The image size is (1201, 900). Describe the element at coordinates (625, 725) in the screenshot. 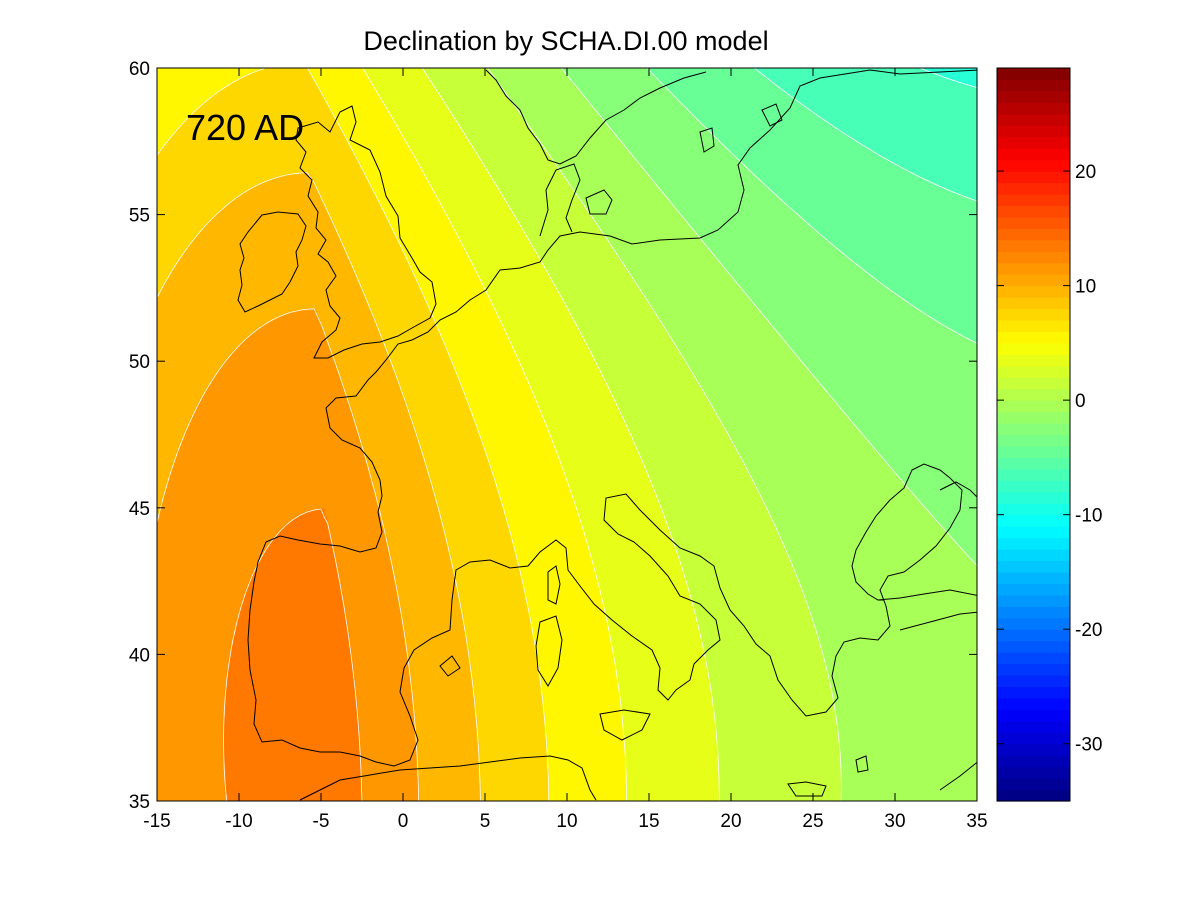

I see `coastline-sicily` at that location.